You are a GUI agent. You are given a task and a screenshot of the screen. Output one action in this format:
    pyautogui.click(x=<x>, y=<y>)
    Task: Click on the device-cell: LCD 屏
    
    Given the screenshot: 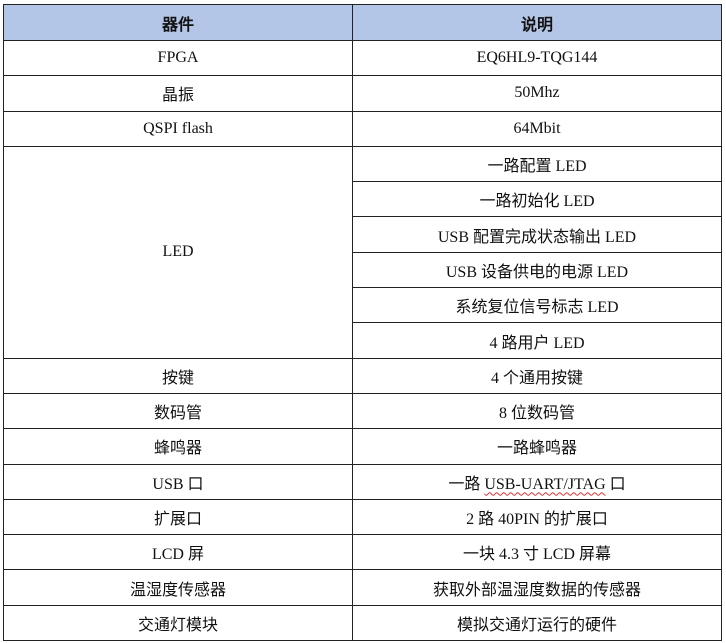 What is the action you would take?
    pyautogui.click(x=178, y=552)
    